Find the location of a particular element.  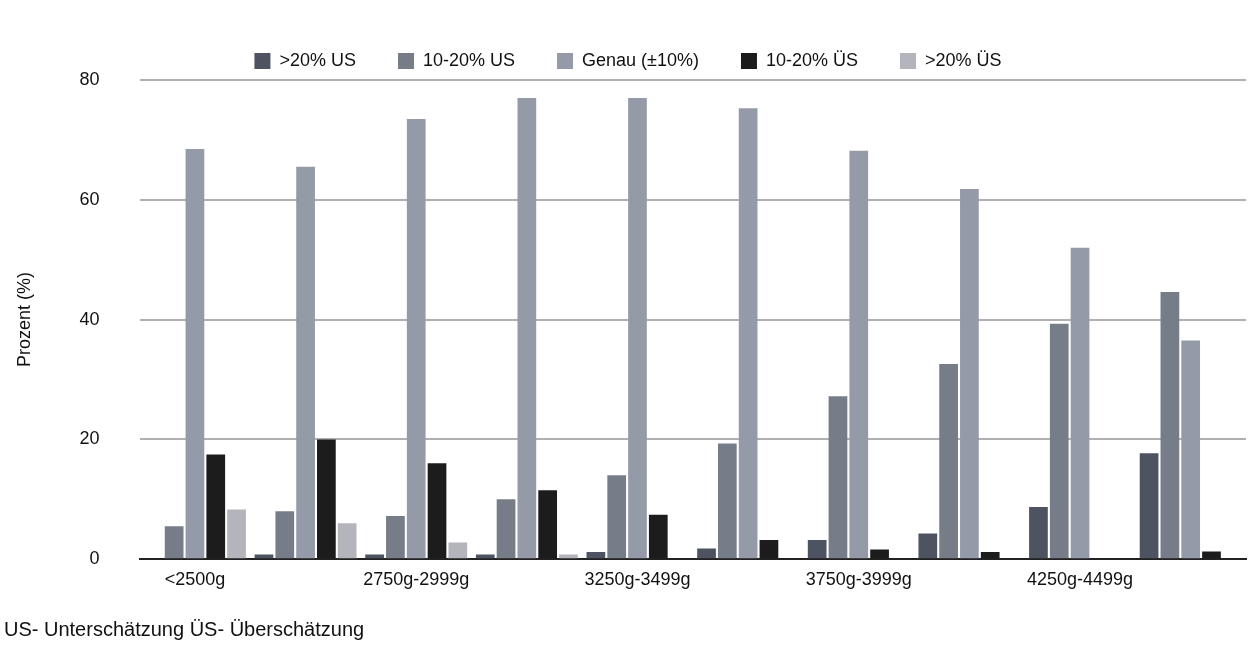

text: US- Unterschätzung ÜS- Überschätzung is located at coordinates (184, 629).